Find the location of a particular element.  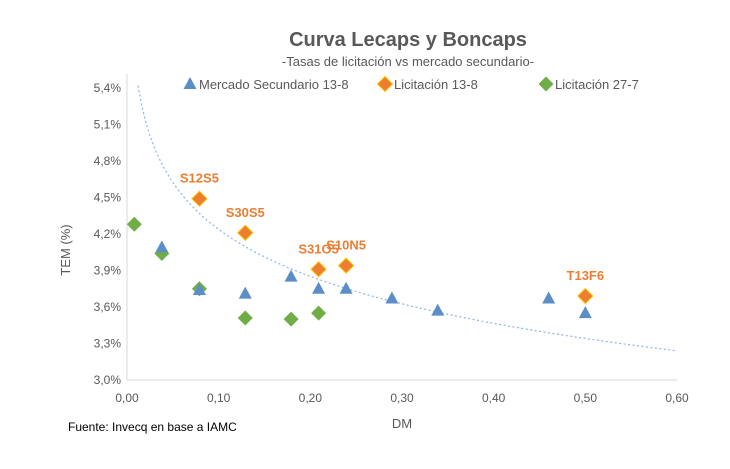

point-label: S31O5 is located at coordinates (318, 248).